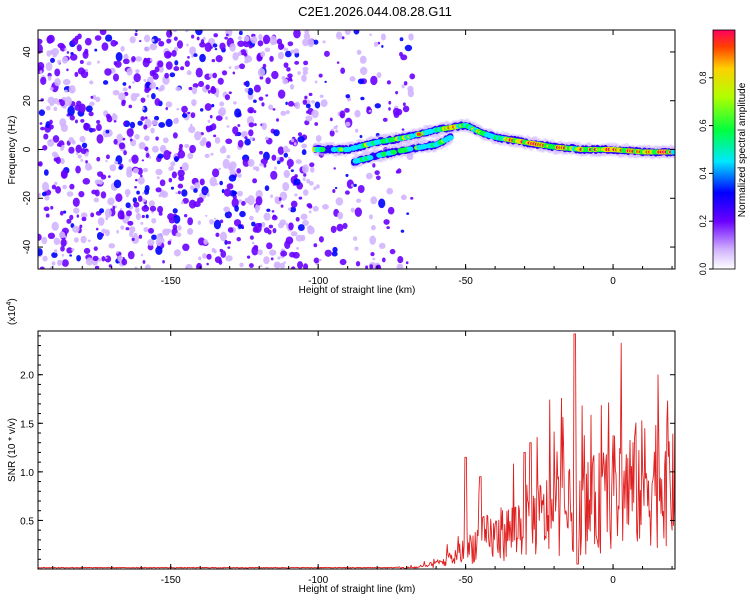  Describe the element at coordinates (703, 269) in the screenshot. I see `colorbar-tick-label: 0.0` at that location.